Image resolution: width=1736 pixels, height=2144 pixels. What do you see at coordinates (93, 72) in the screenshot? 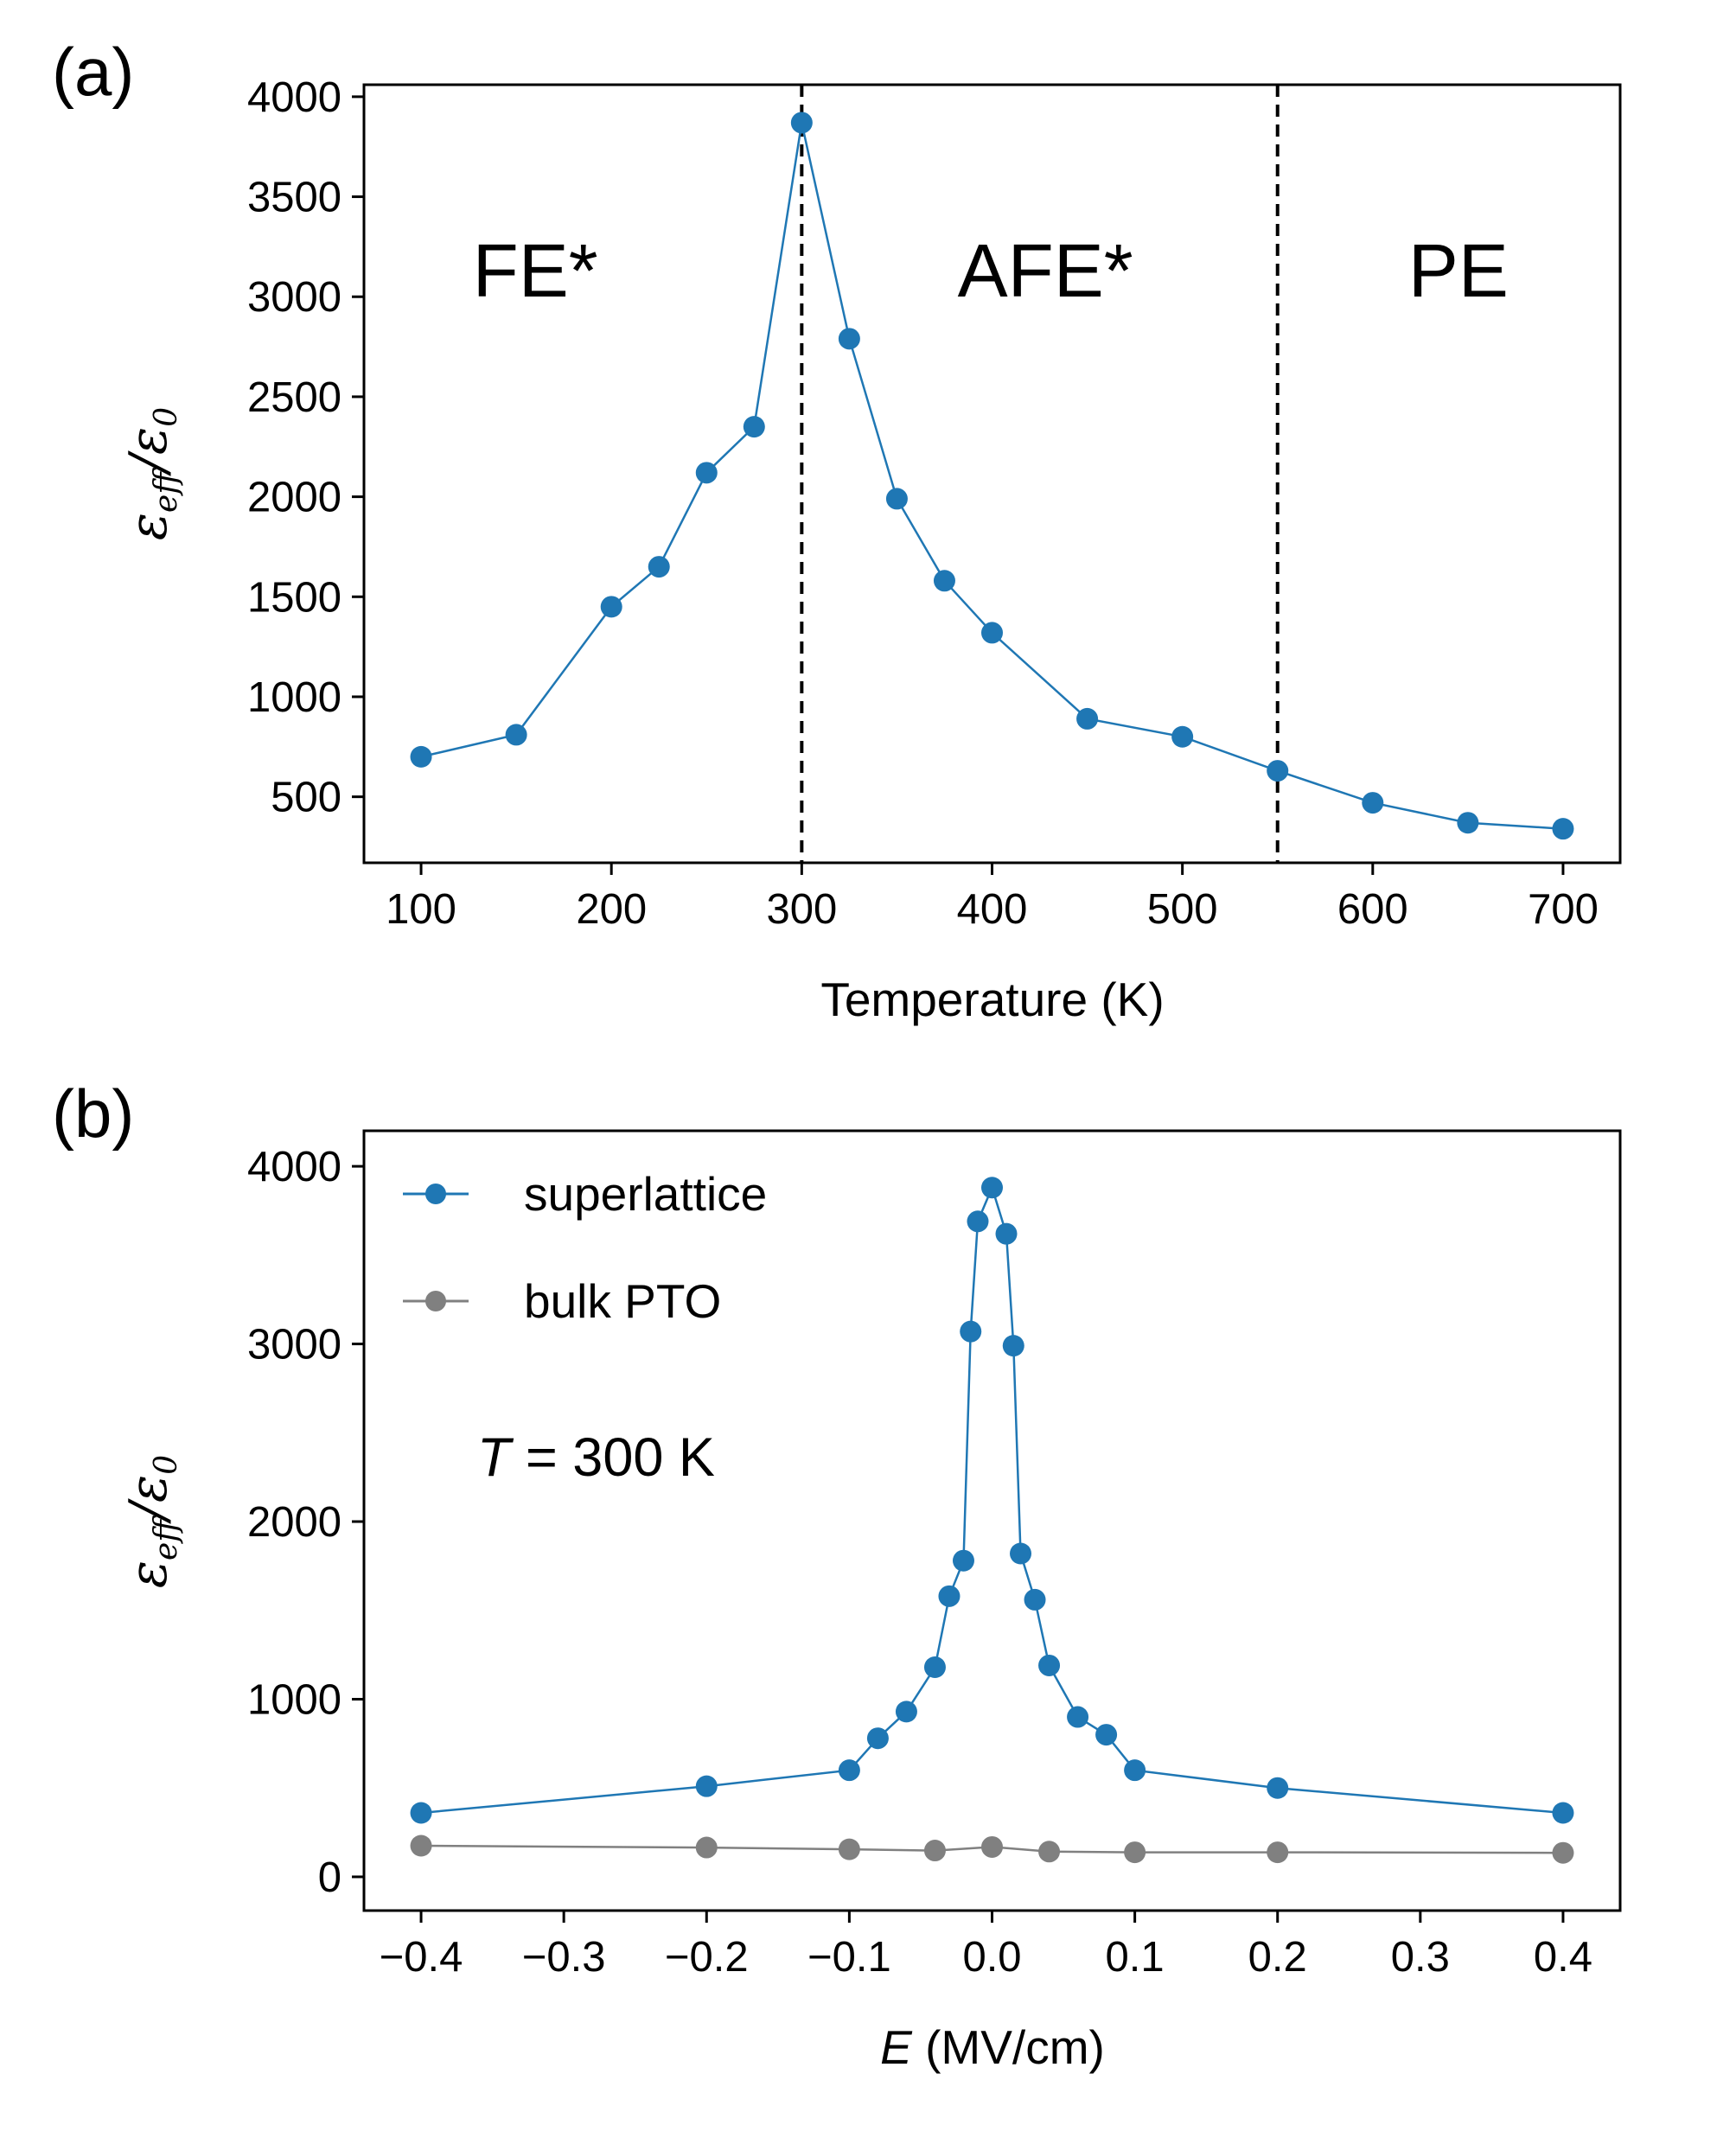
I see `panel-a-label: (a)` at bounding box center [93, 72].